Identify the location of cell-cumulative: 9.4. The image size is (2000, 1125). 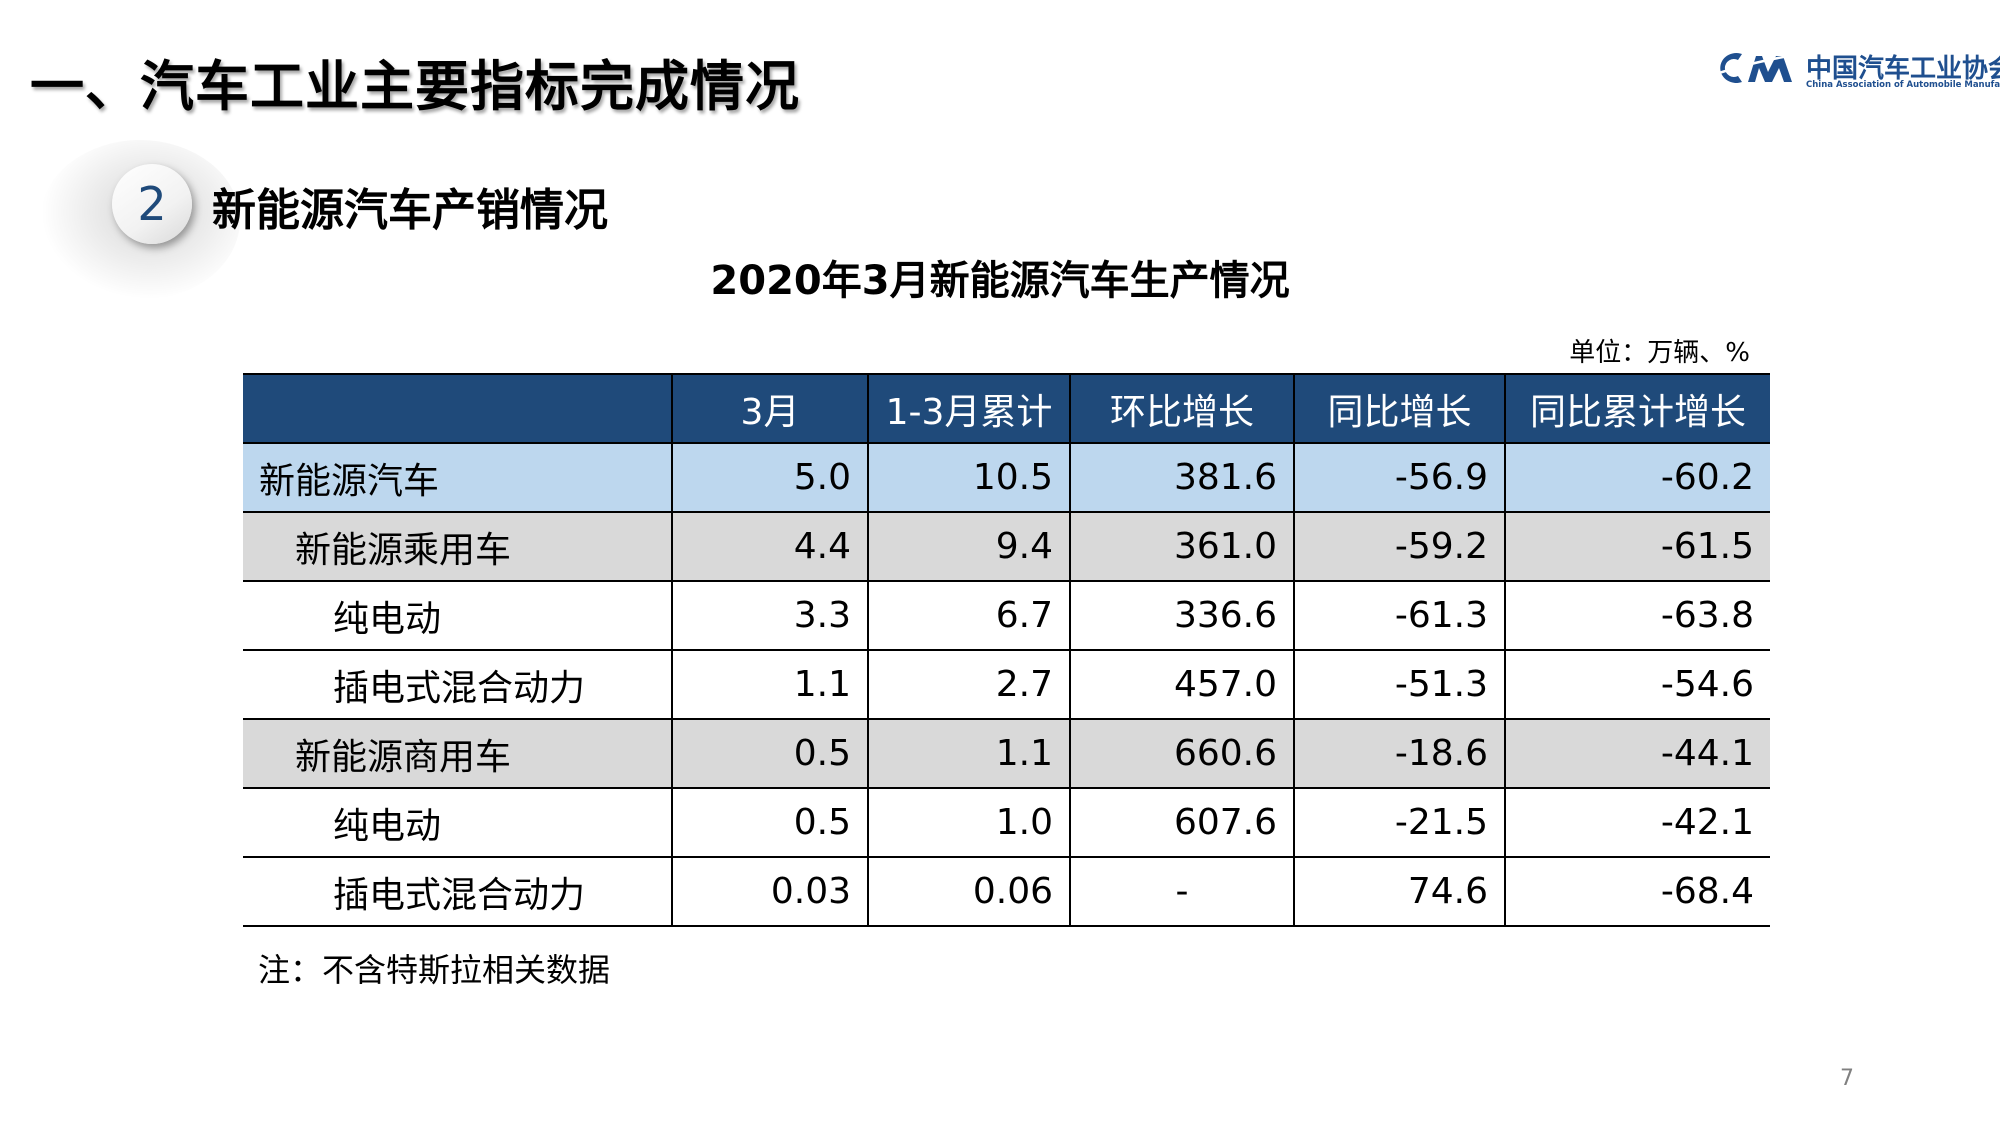
(968, 547).